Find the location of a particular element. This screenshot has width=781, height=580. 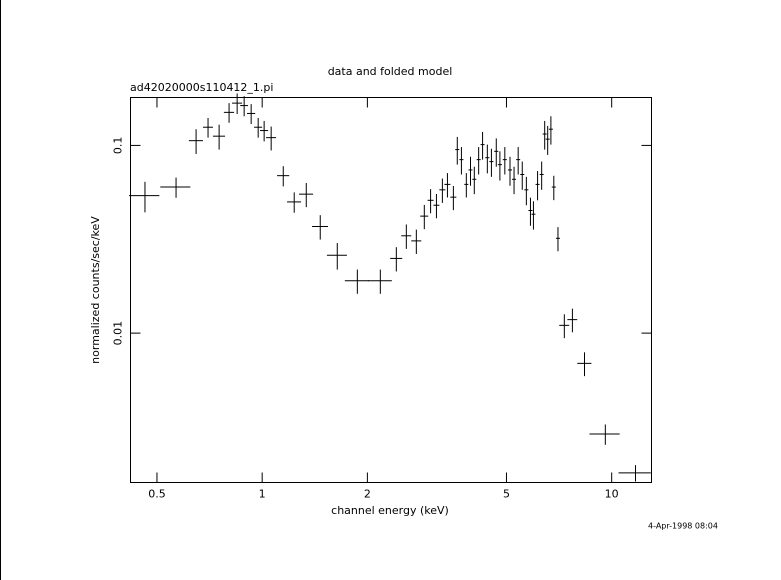

y-axis-label: normalized counts/sec/keV is located at coordinates (95, 290).